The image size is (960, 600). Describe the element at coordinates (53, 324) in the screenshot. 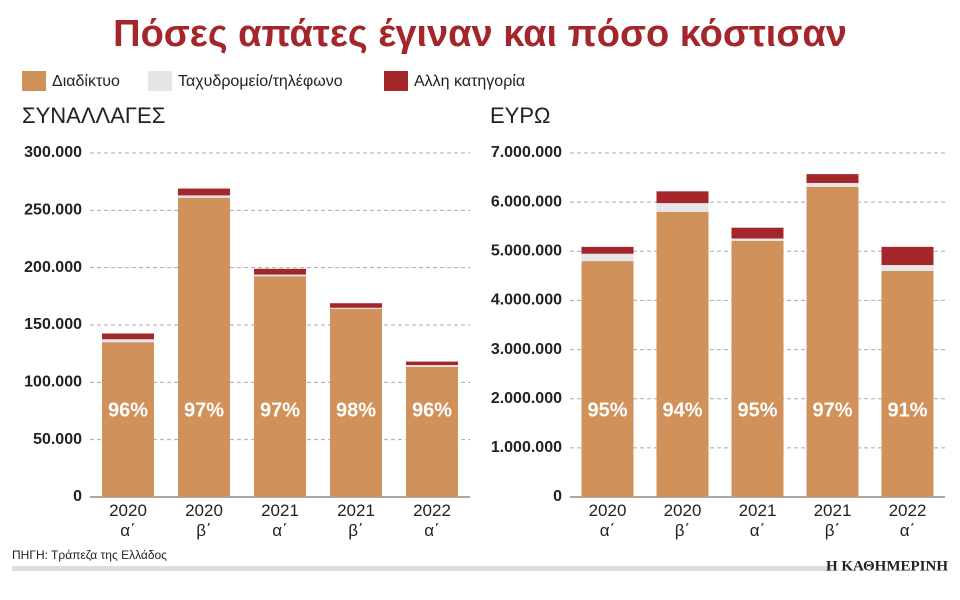

I see `y-tick-label: 150.000` at that location.